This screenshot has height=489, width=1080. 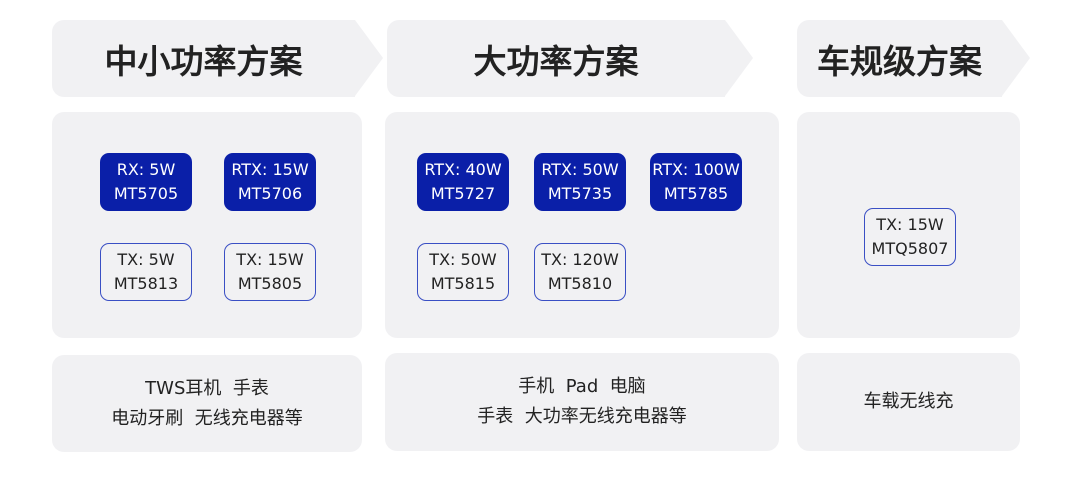 What do you see at coordinates (580, 259) in the screenshot?
I see `chip-power: TX: 120W` at bounding box center [580, 259].